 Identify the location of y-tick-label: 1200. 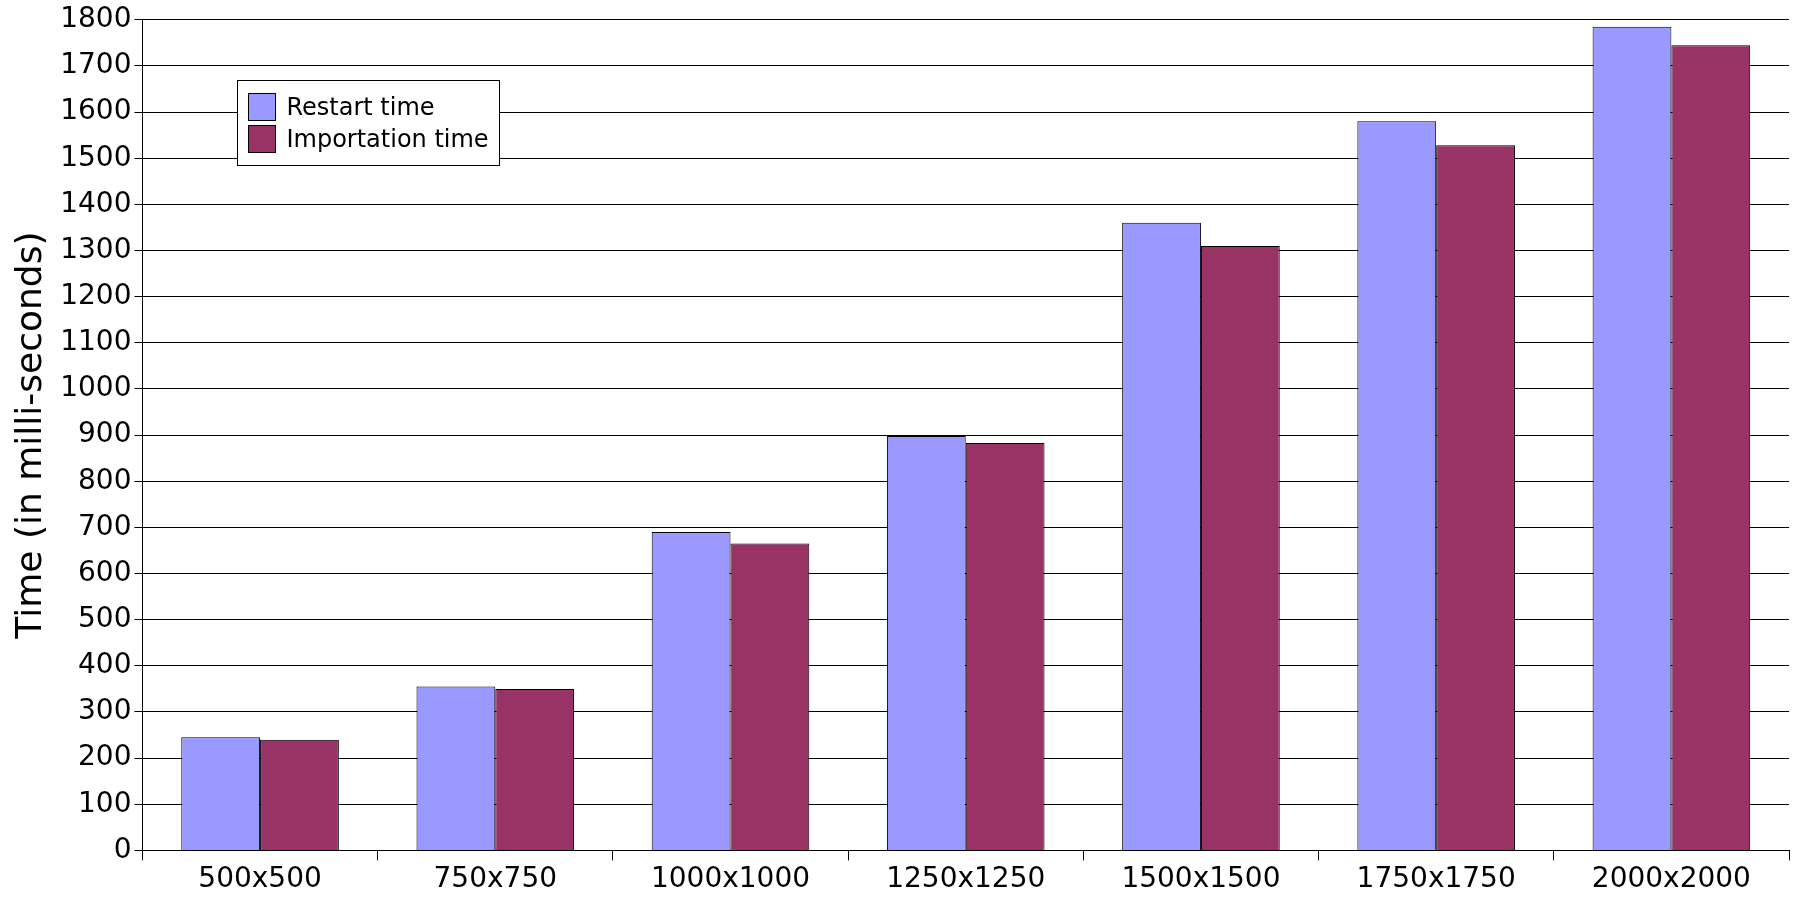
(96, 294).